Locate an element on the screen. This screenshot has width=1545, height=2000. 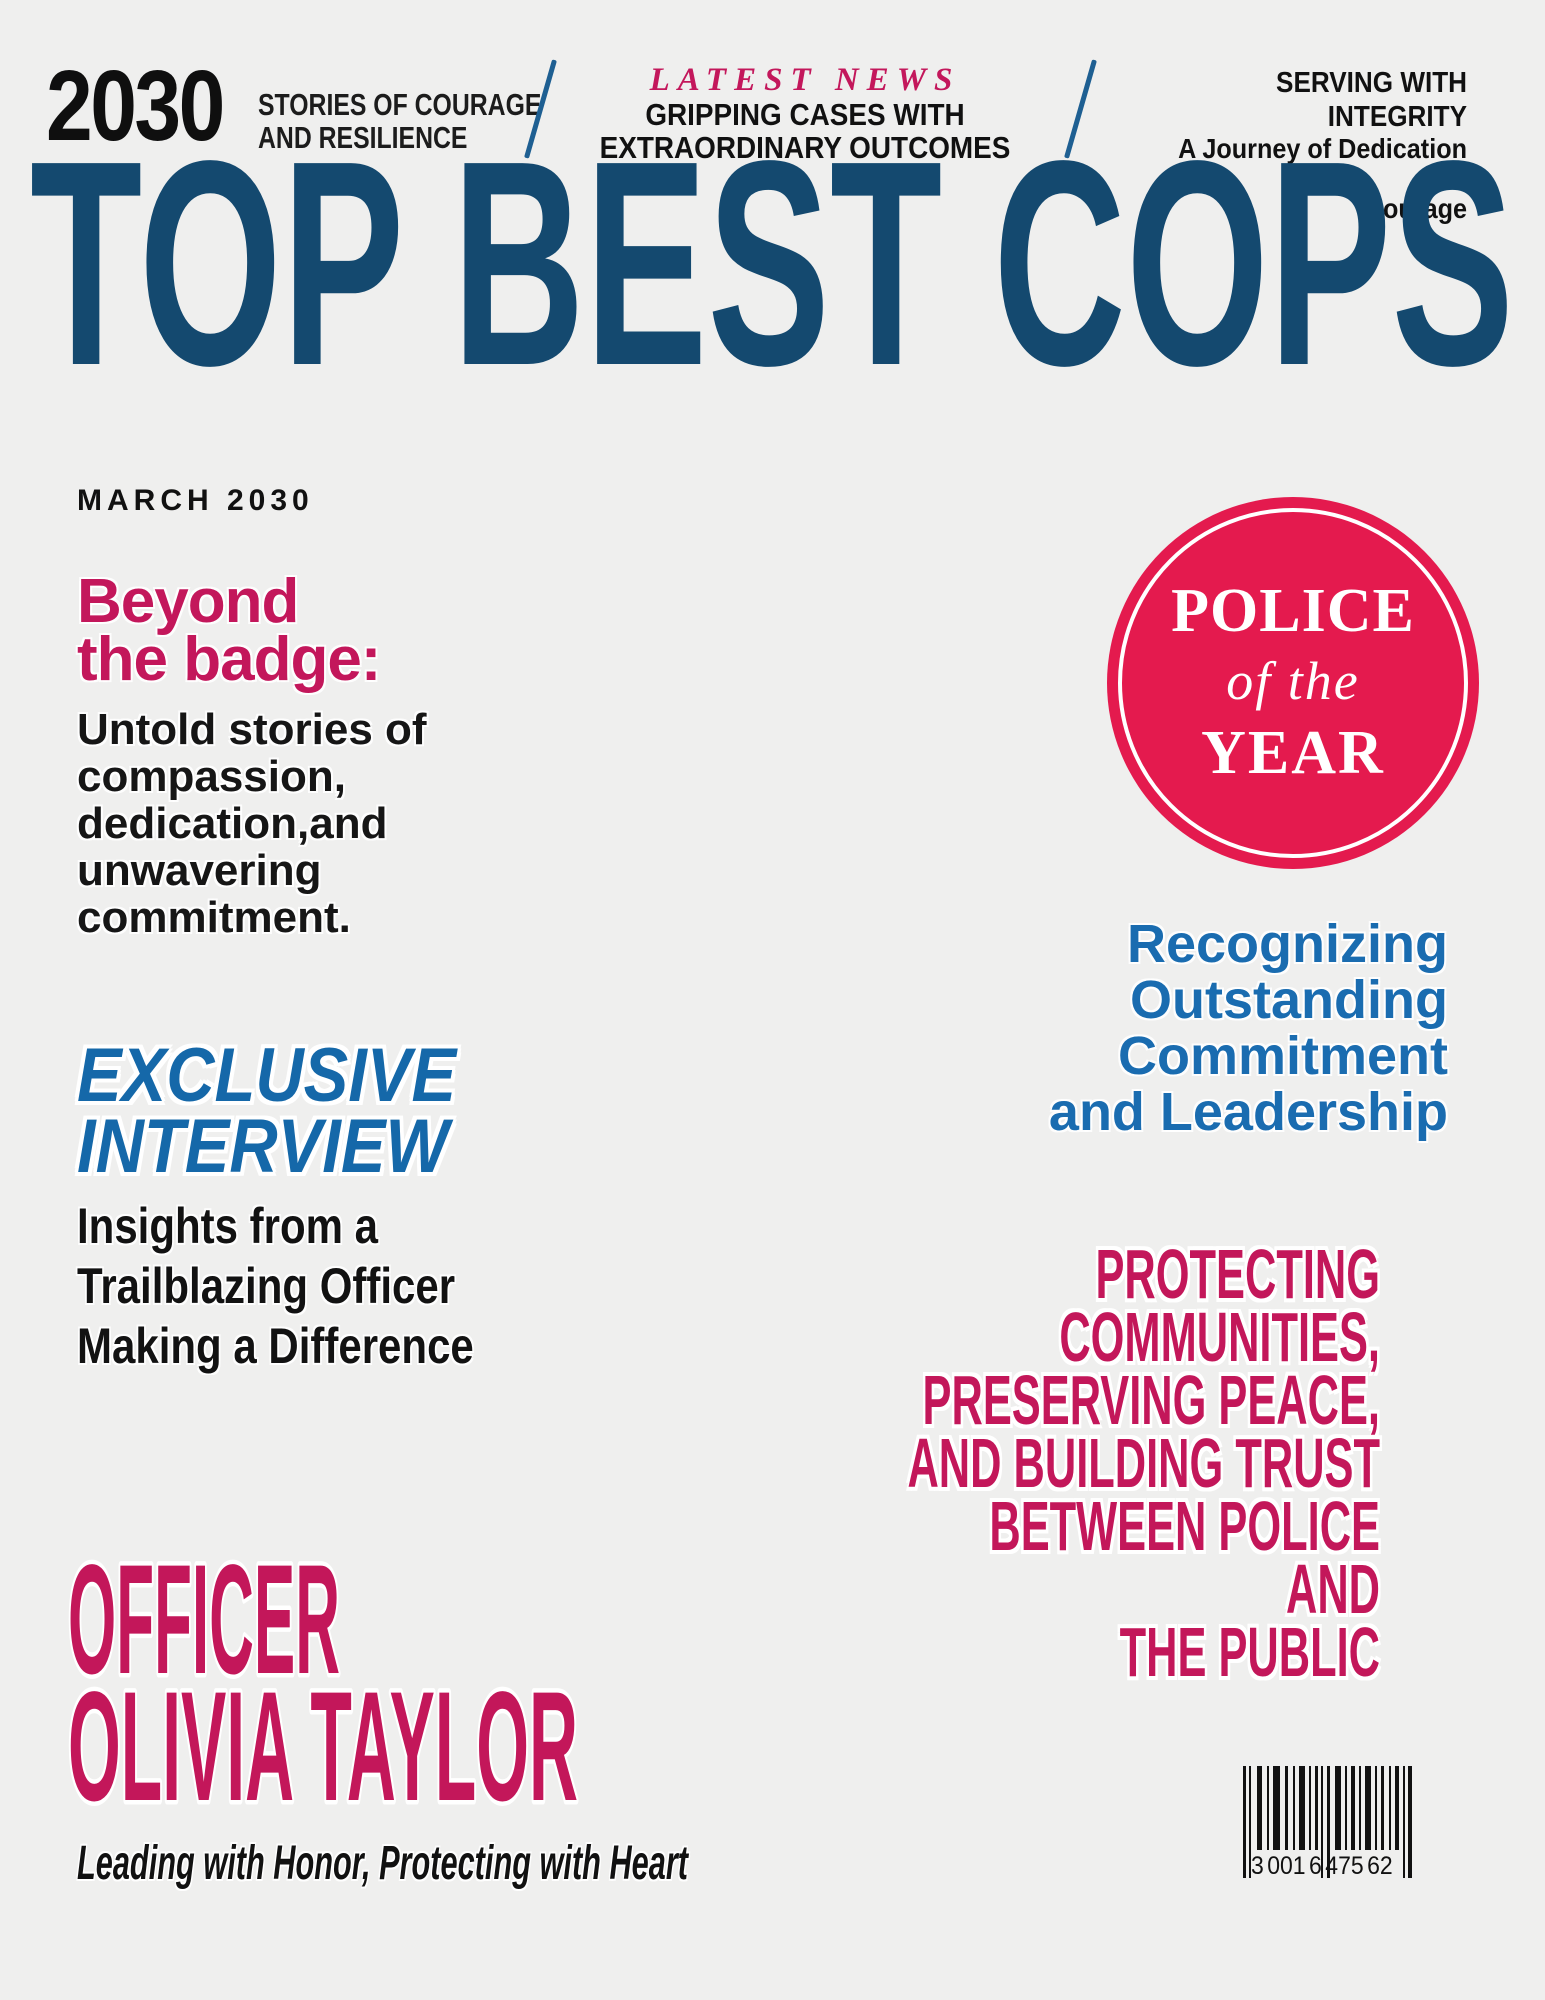
feature-body-line: commitment. is located at coordinates (214, 917).